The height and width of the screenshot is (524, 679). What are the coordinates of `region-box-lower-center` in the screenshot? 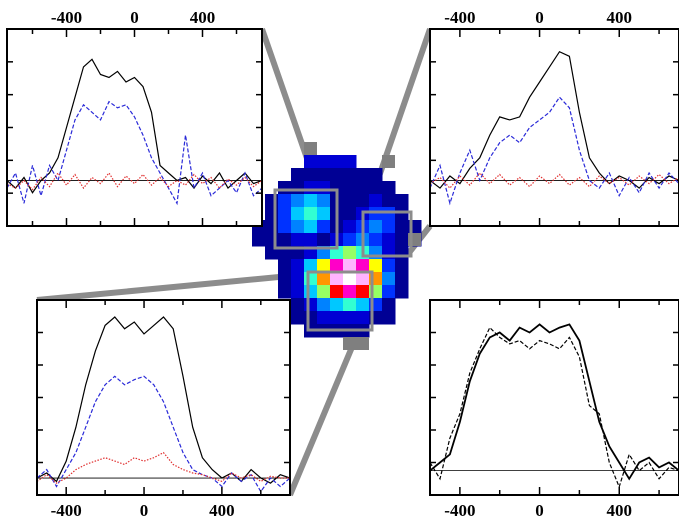 It's located at (340, 301).